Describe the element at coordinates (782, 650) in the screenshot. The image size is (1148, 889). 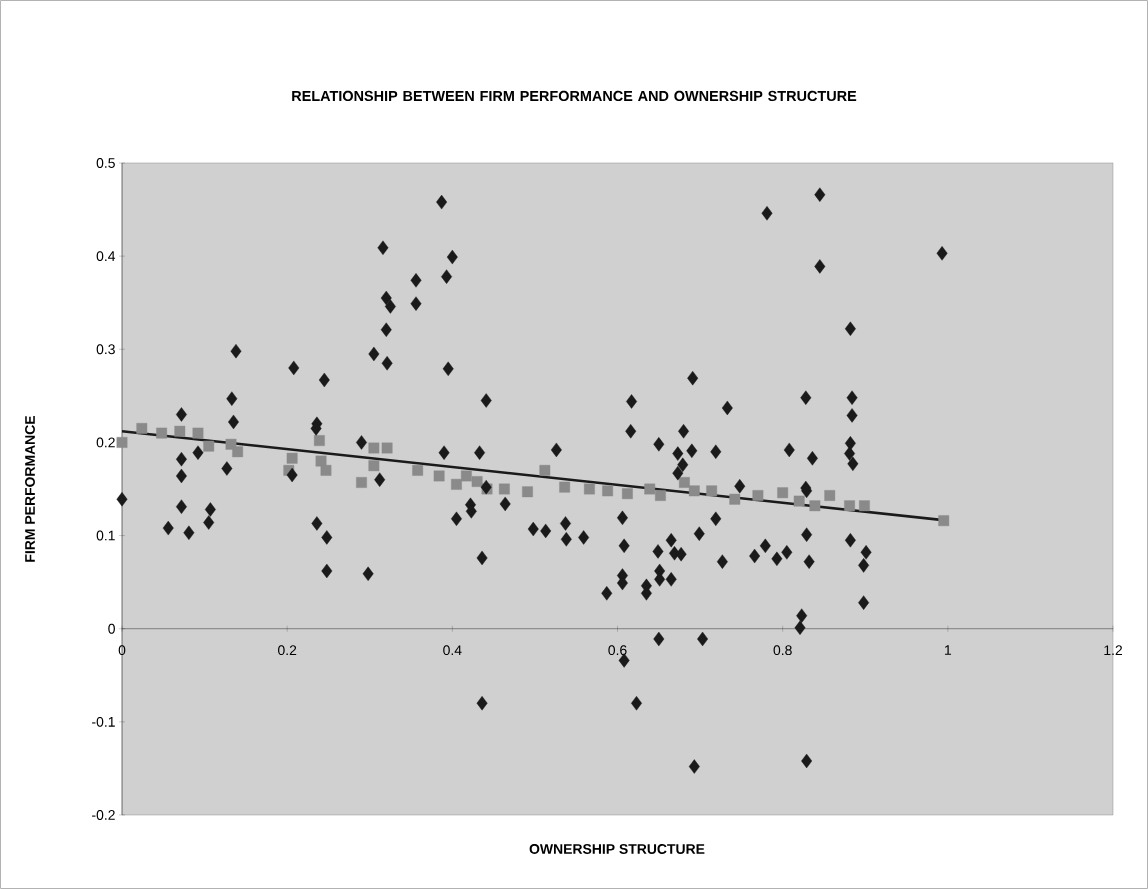
I see `x-tick-label: 0.8` at that location.